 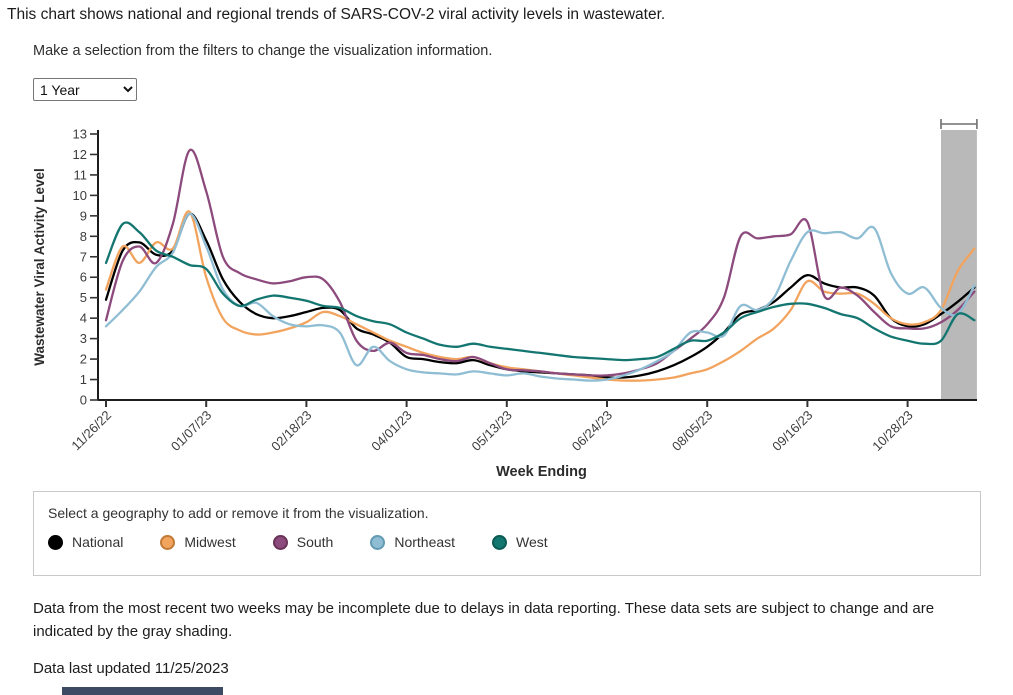 What do you see at coordinates (98, 542) in the screenshot?
I see `legend-label: National` at bounding box center [98, 542].